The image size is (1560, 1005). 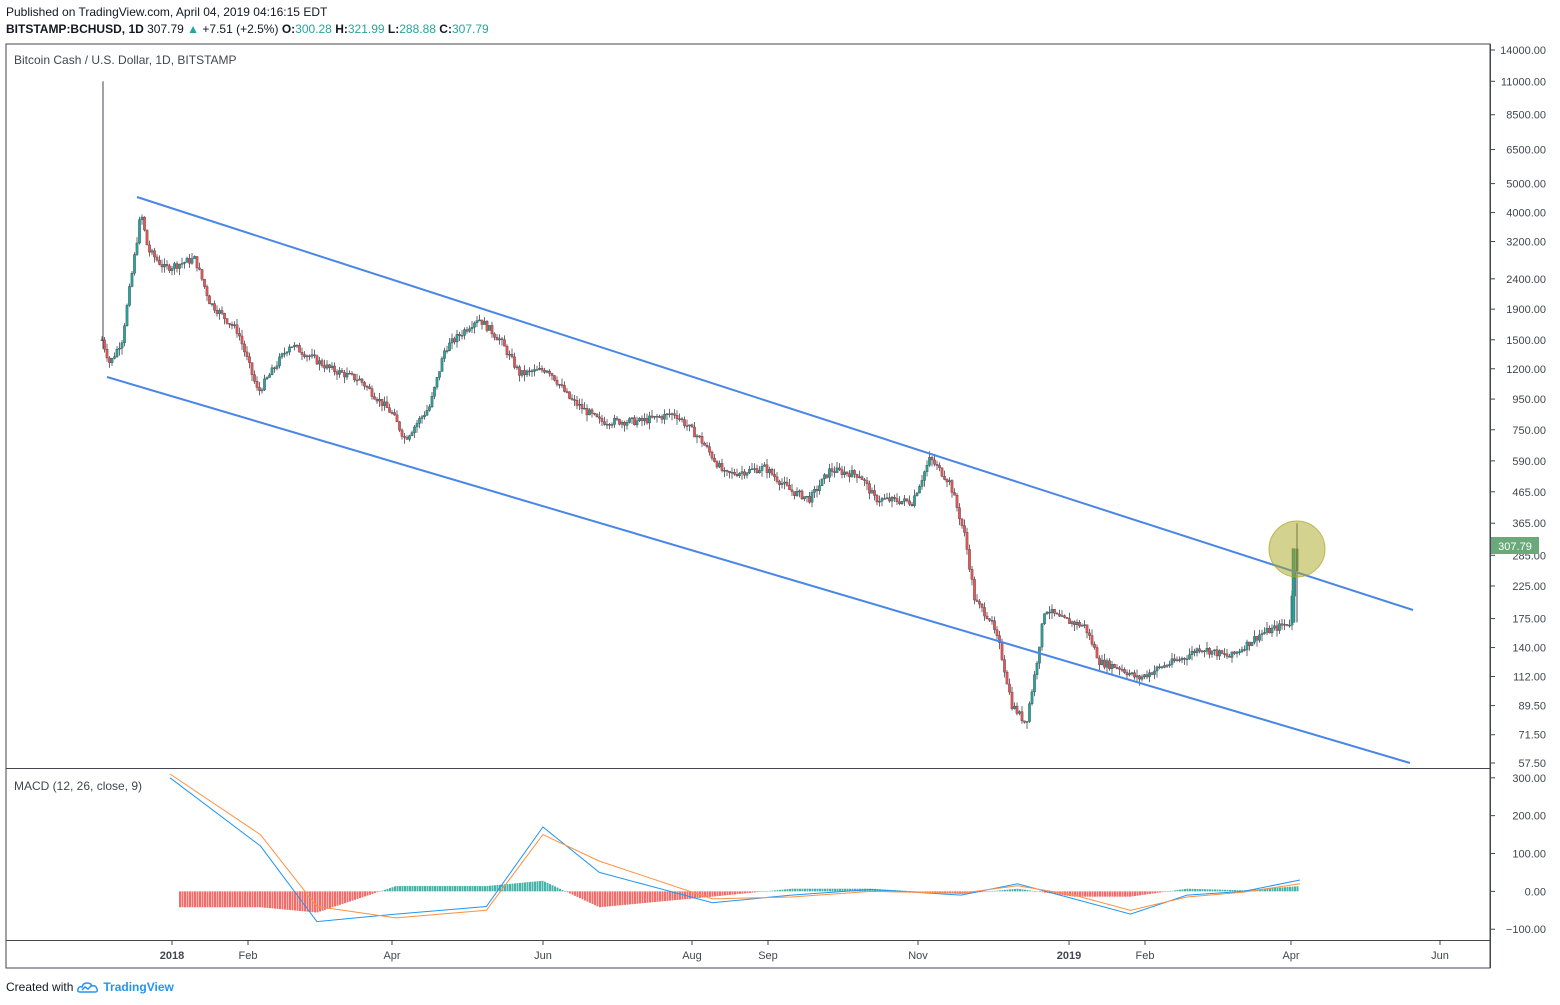 What do you see at coordinates (543, 956) in the screenshot?
I see `time-tick-label: Jun` at bounding box center [543, 956].